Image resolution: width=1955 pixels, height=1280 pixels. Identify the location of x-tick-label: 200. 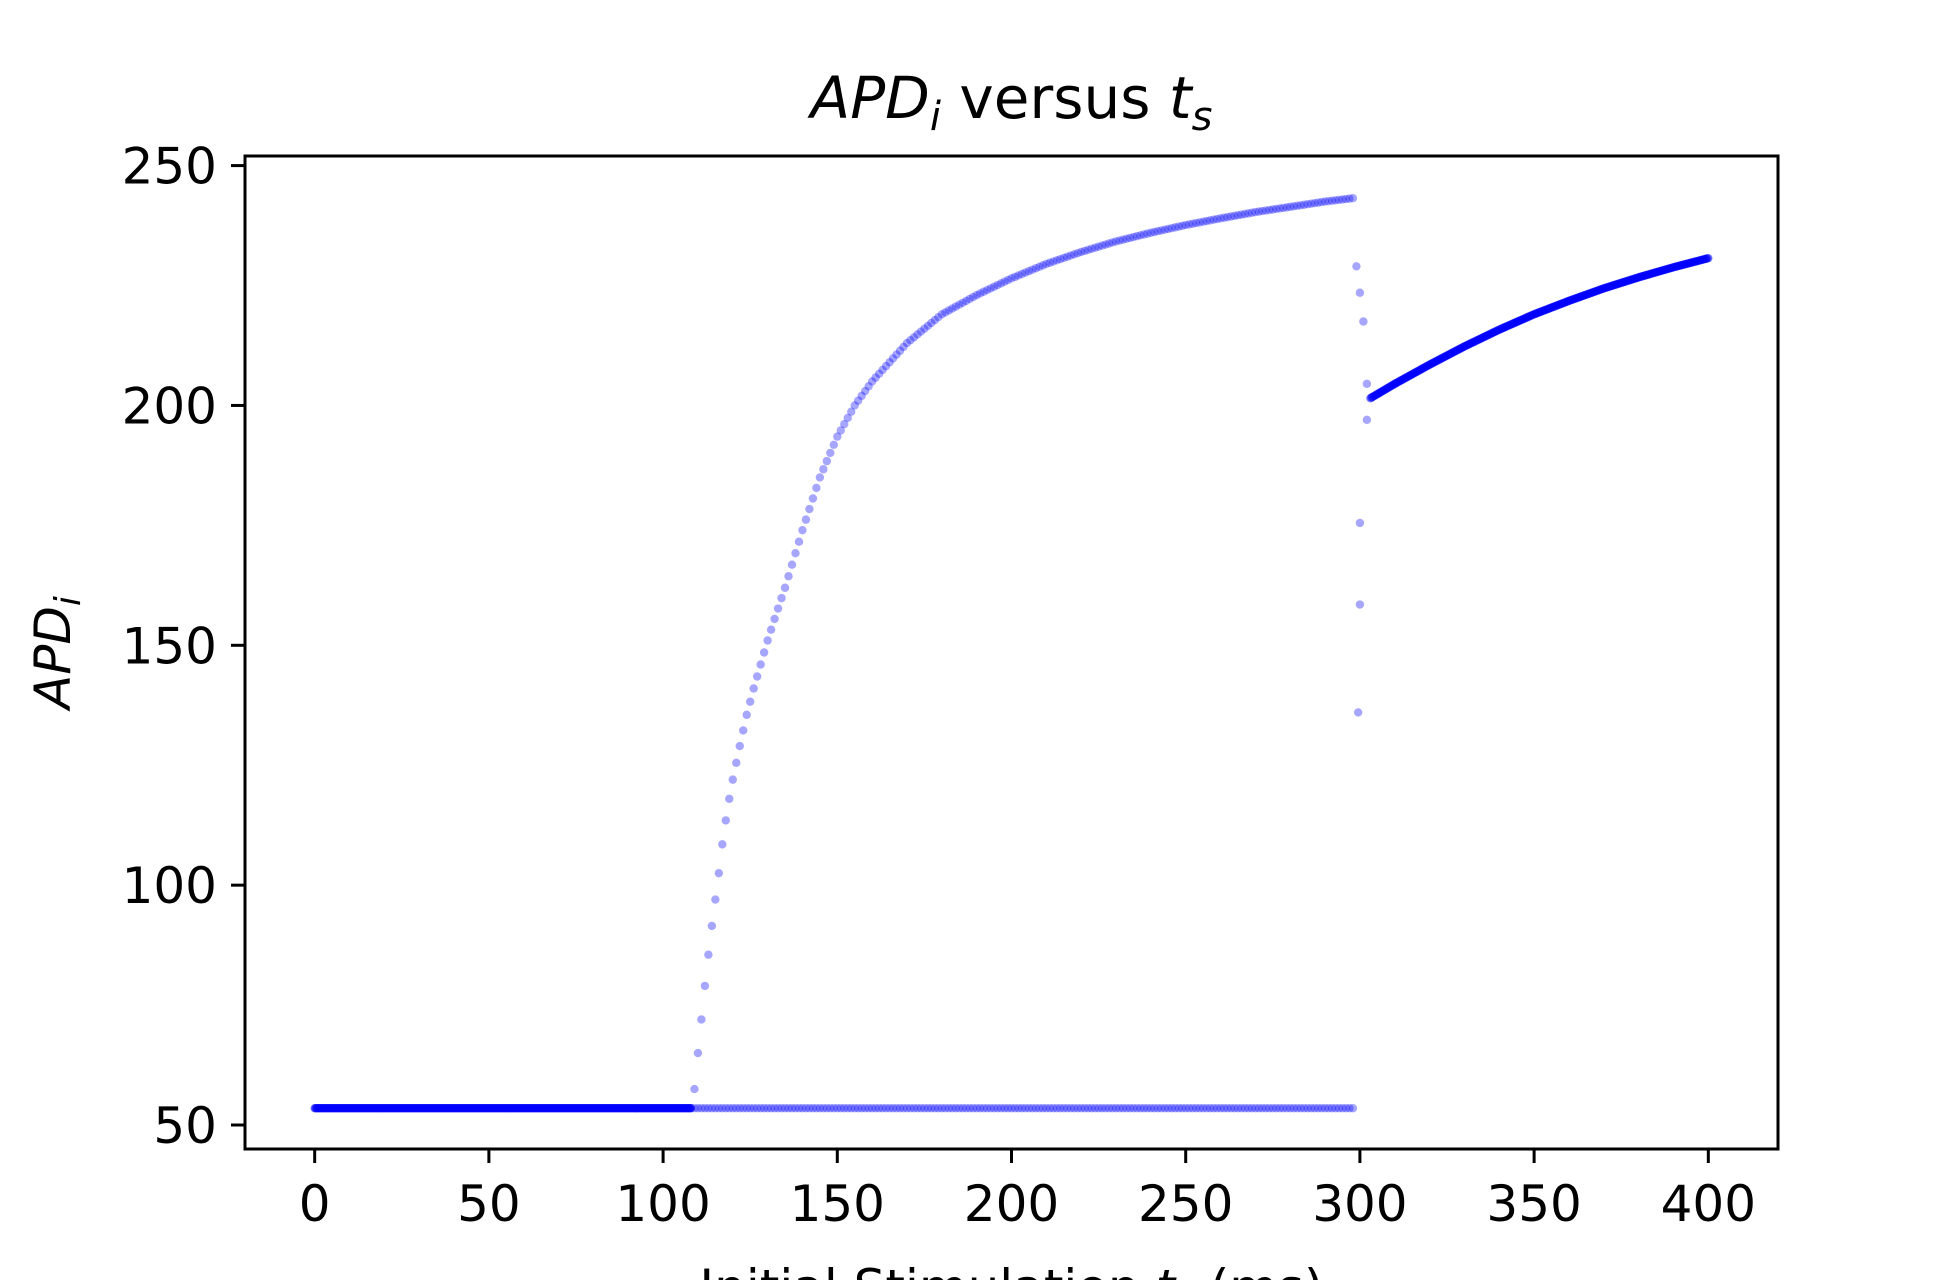
(1011, 1204).